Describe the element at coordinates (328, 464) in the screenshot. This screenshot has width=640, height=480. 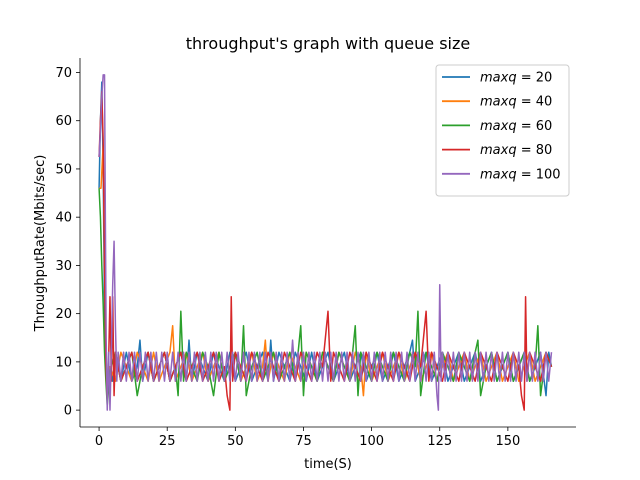
I see `x-axis-label: time(S)` at that location.